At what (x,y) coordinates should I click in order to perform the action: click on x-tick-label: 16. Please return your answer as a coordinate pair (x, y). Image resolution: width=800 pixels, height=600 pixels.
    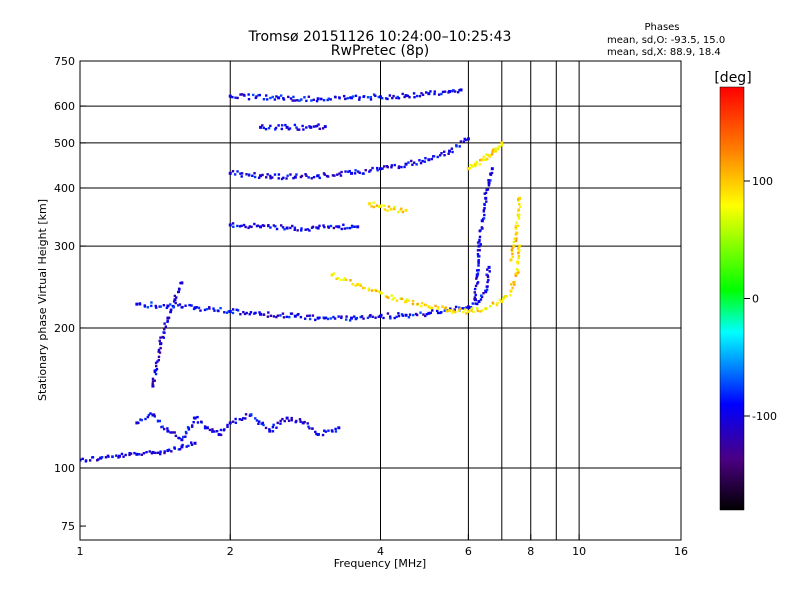
    Looking at the image, I should click on (681, 551).